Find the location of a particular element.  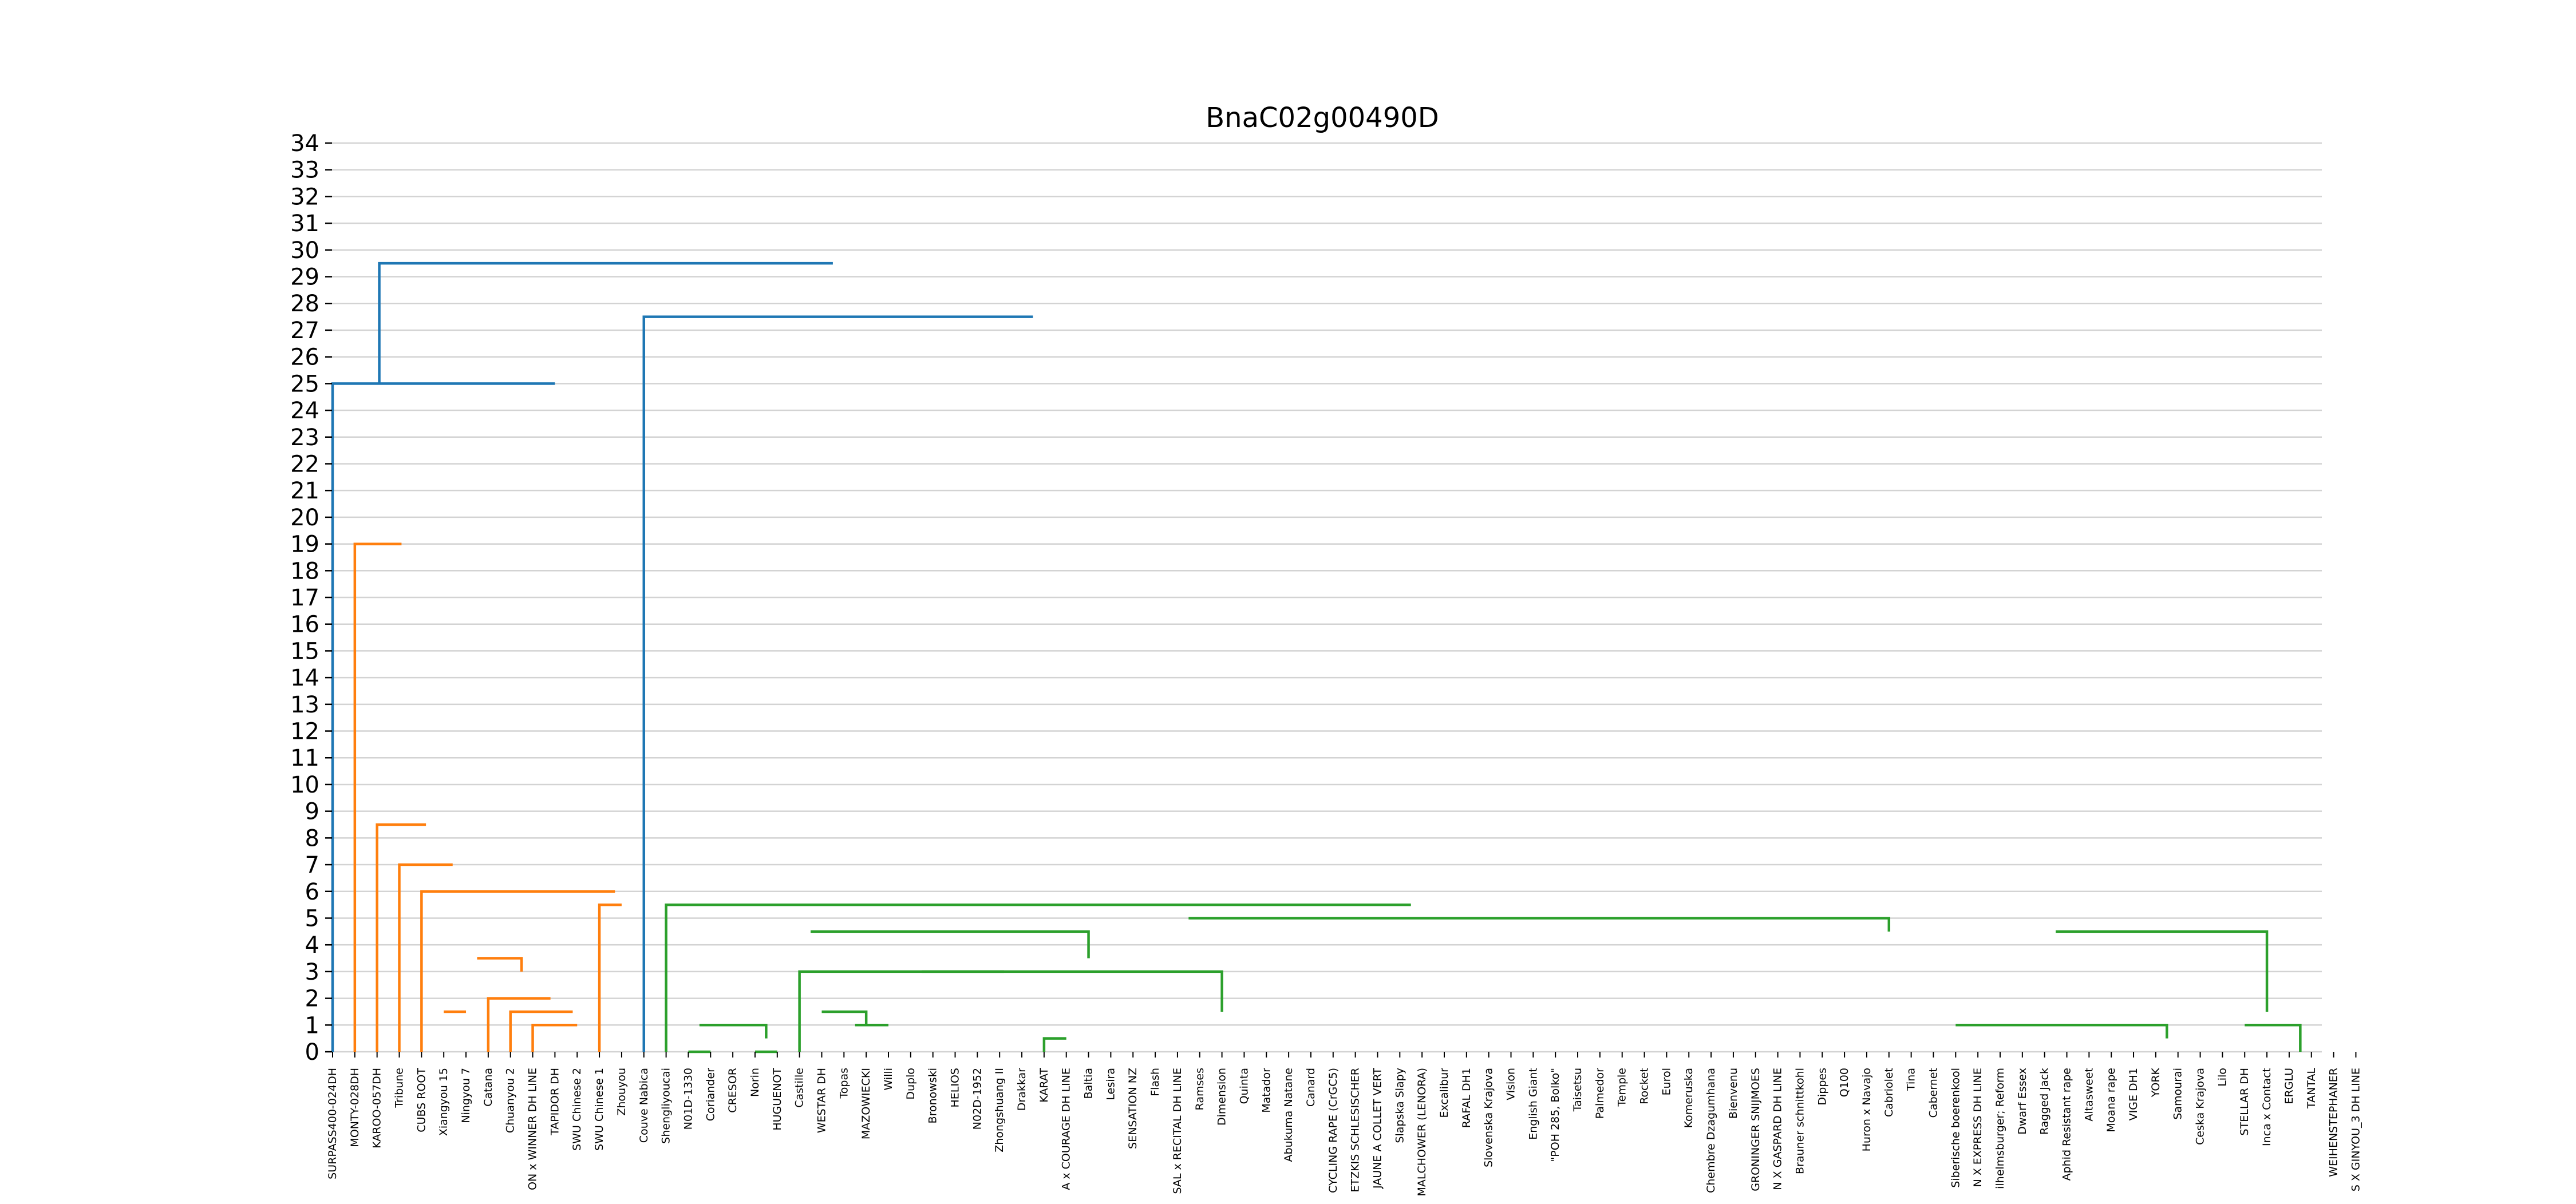

leaf-label: Temple is located at coordinates (1622, 1087).